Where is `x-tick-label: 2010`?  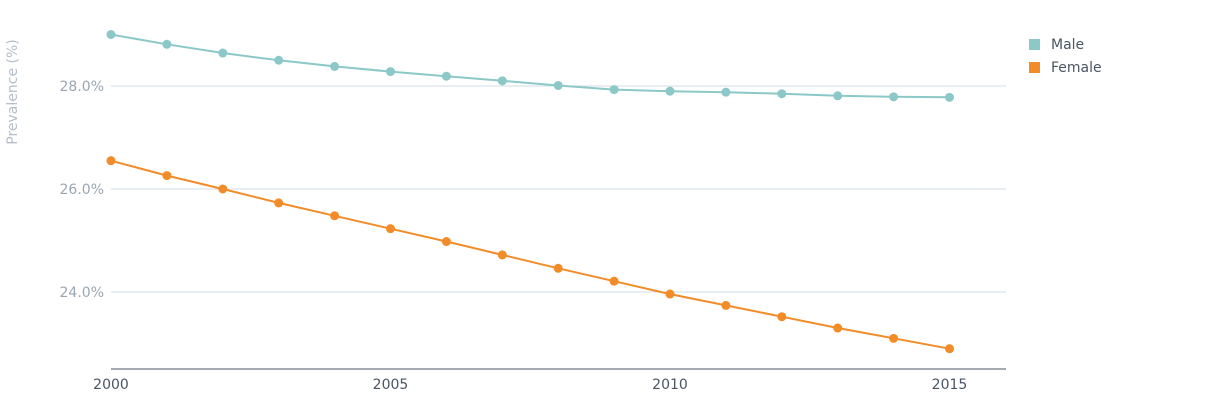
x-tick-label: 2010 is located at coordinates (670, 385).